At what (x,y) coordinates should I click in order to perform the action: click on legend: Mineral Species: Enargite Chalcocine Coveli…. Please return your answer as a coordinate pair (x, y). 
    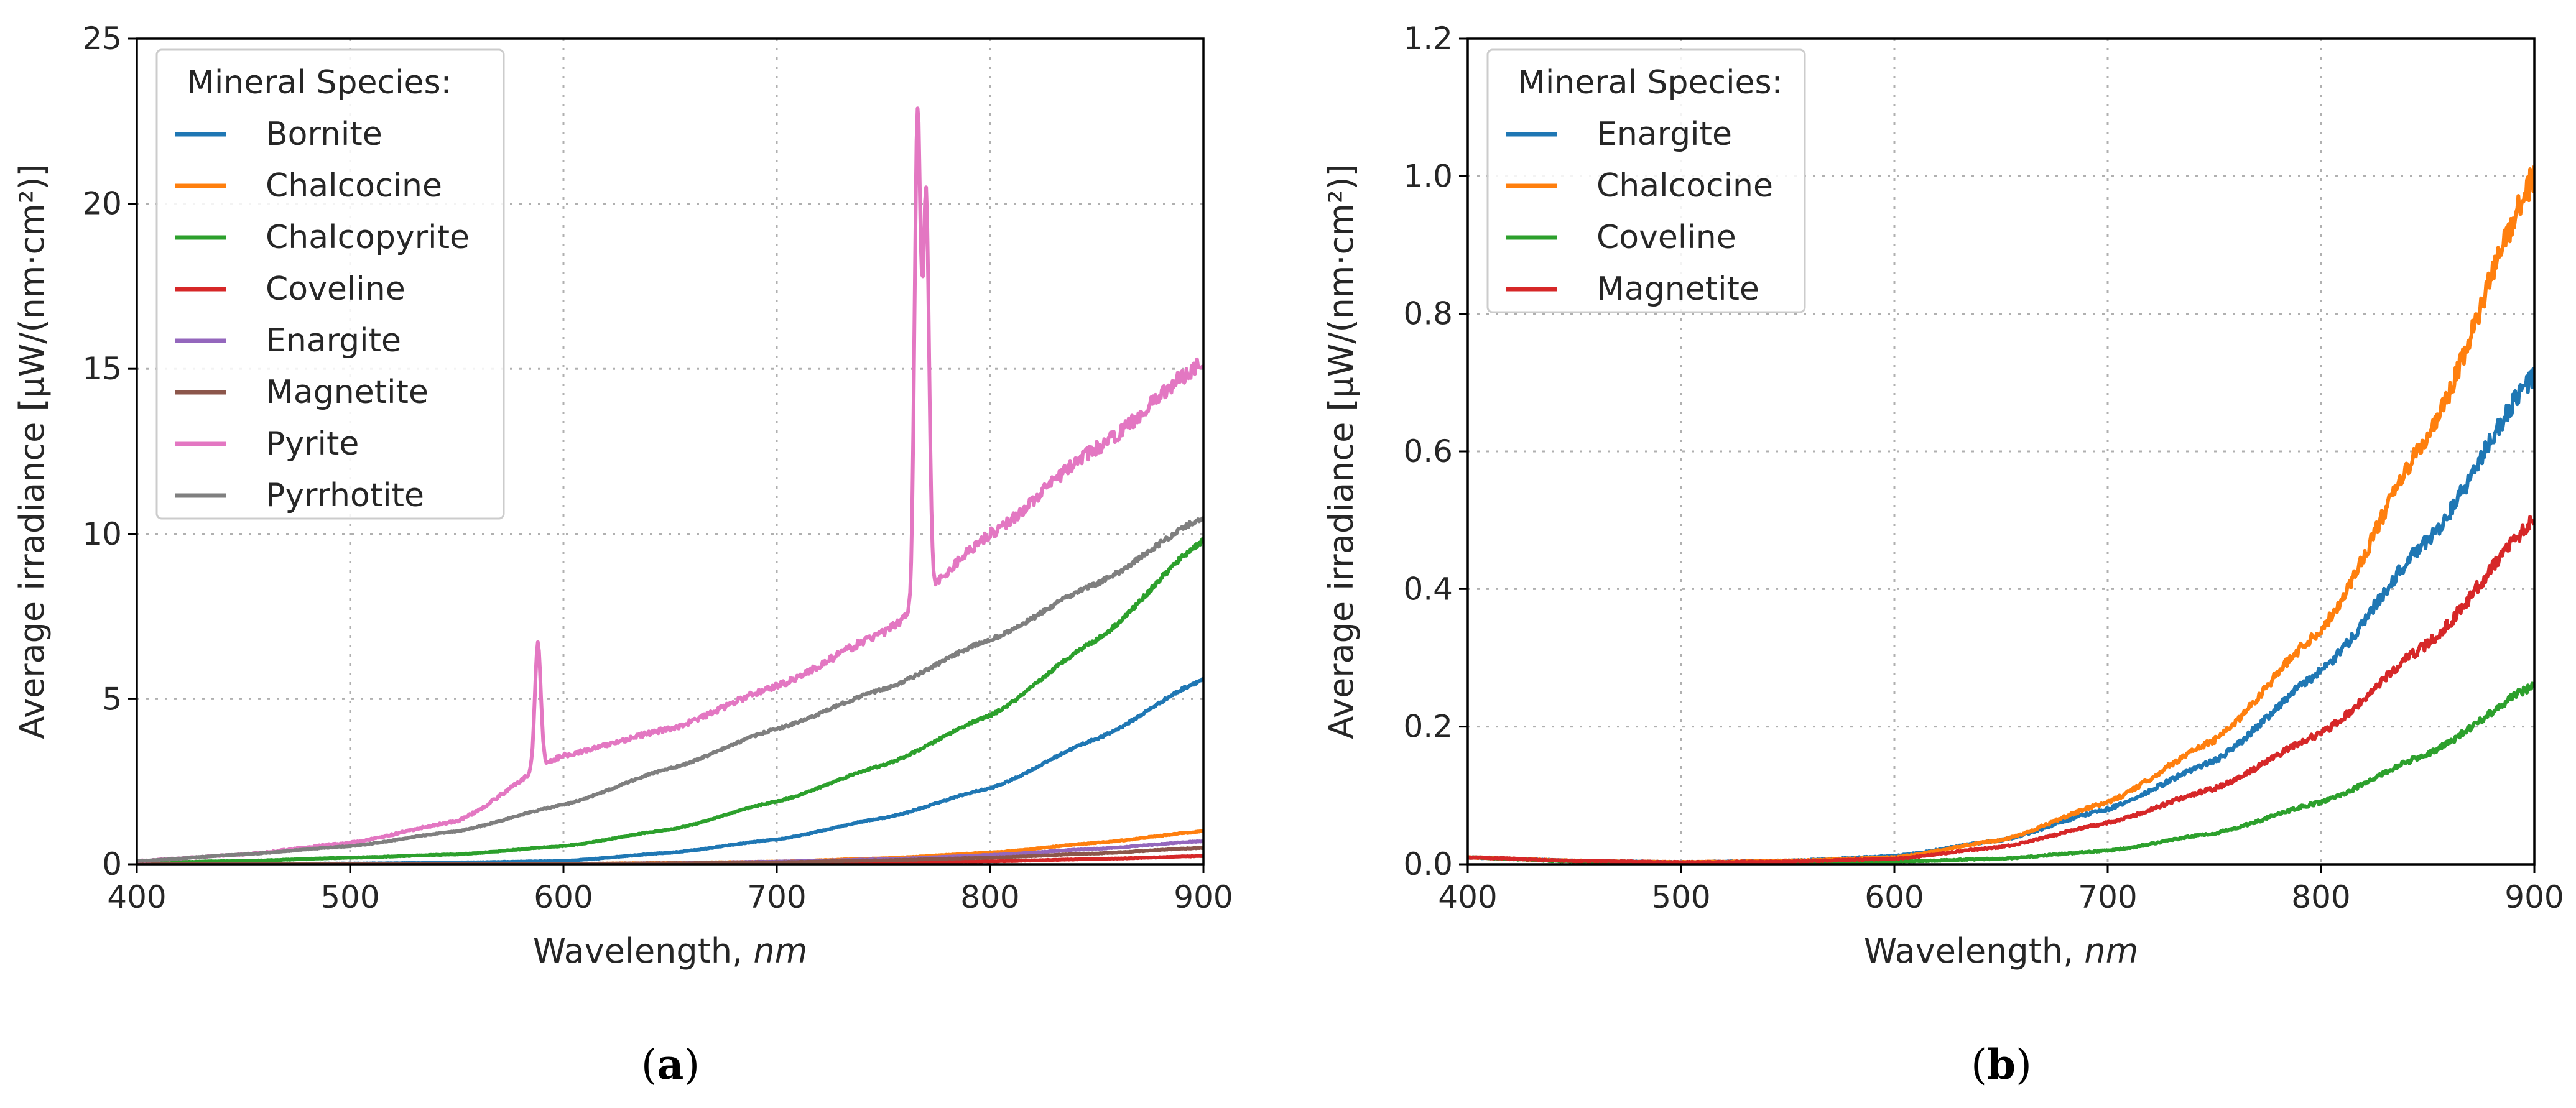
    Looking at the image, I should click on (1646, 180).